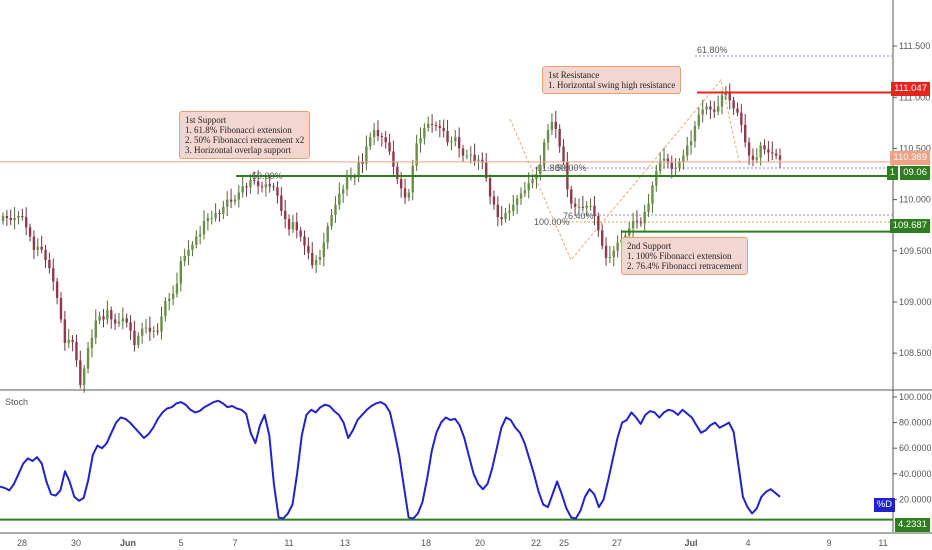  I want to click on time-tick-label: 27, so click(617, 543).